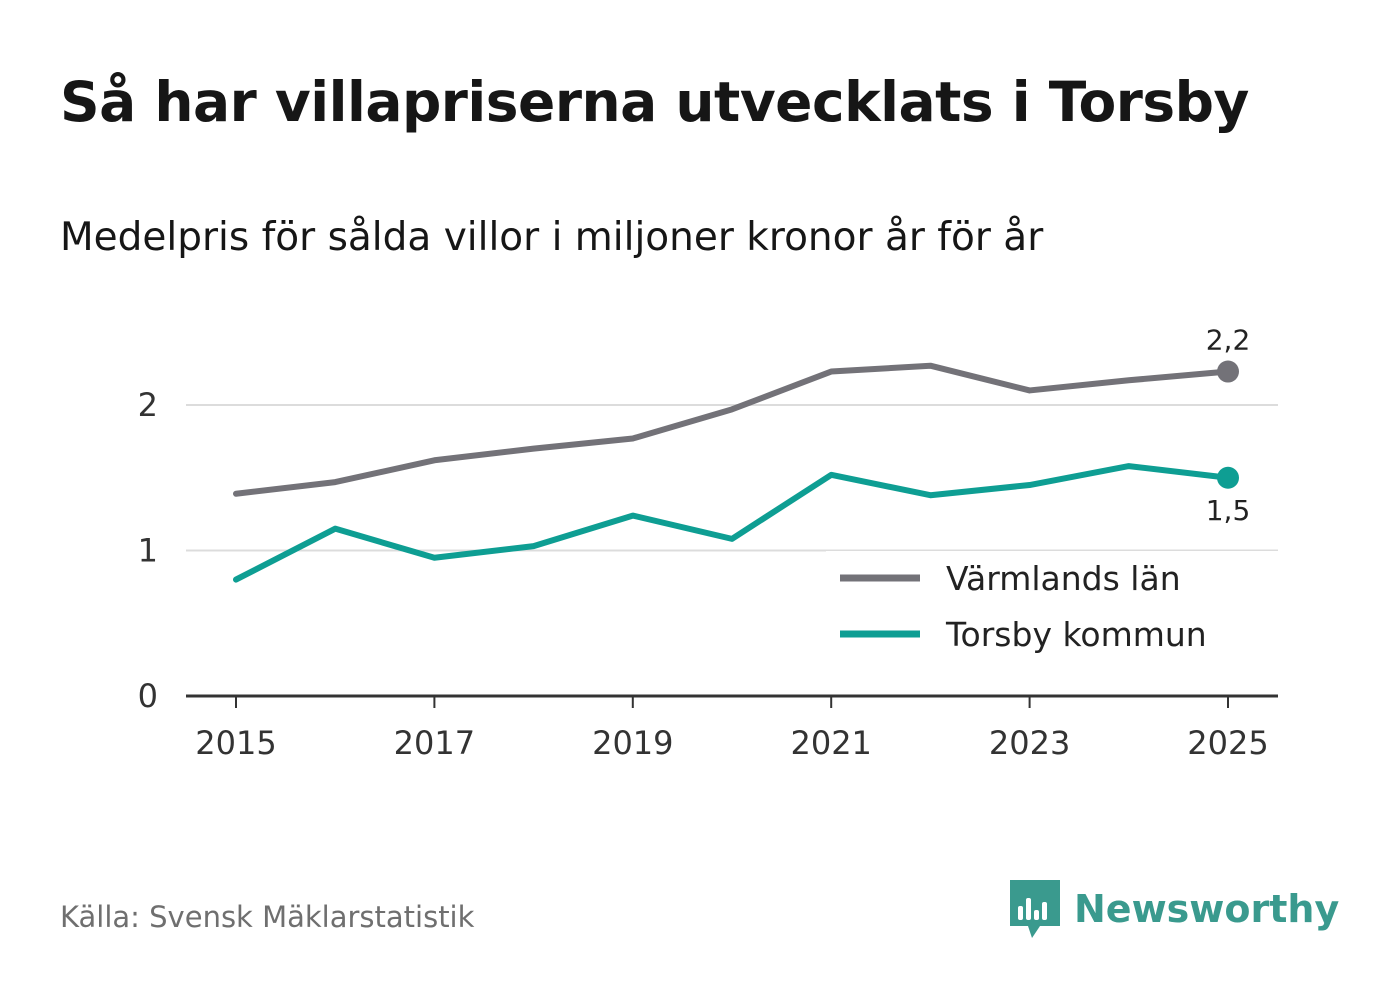  I want to click on grid-lines, so click(732, 478).